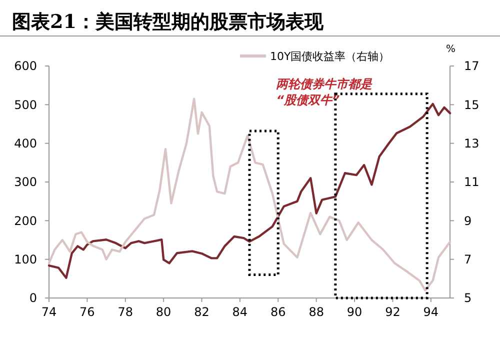 The width and height of the screenshot is (500, 358). I want to click on x-tick-label: 94, so click(431, 312).